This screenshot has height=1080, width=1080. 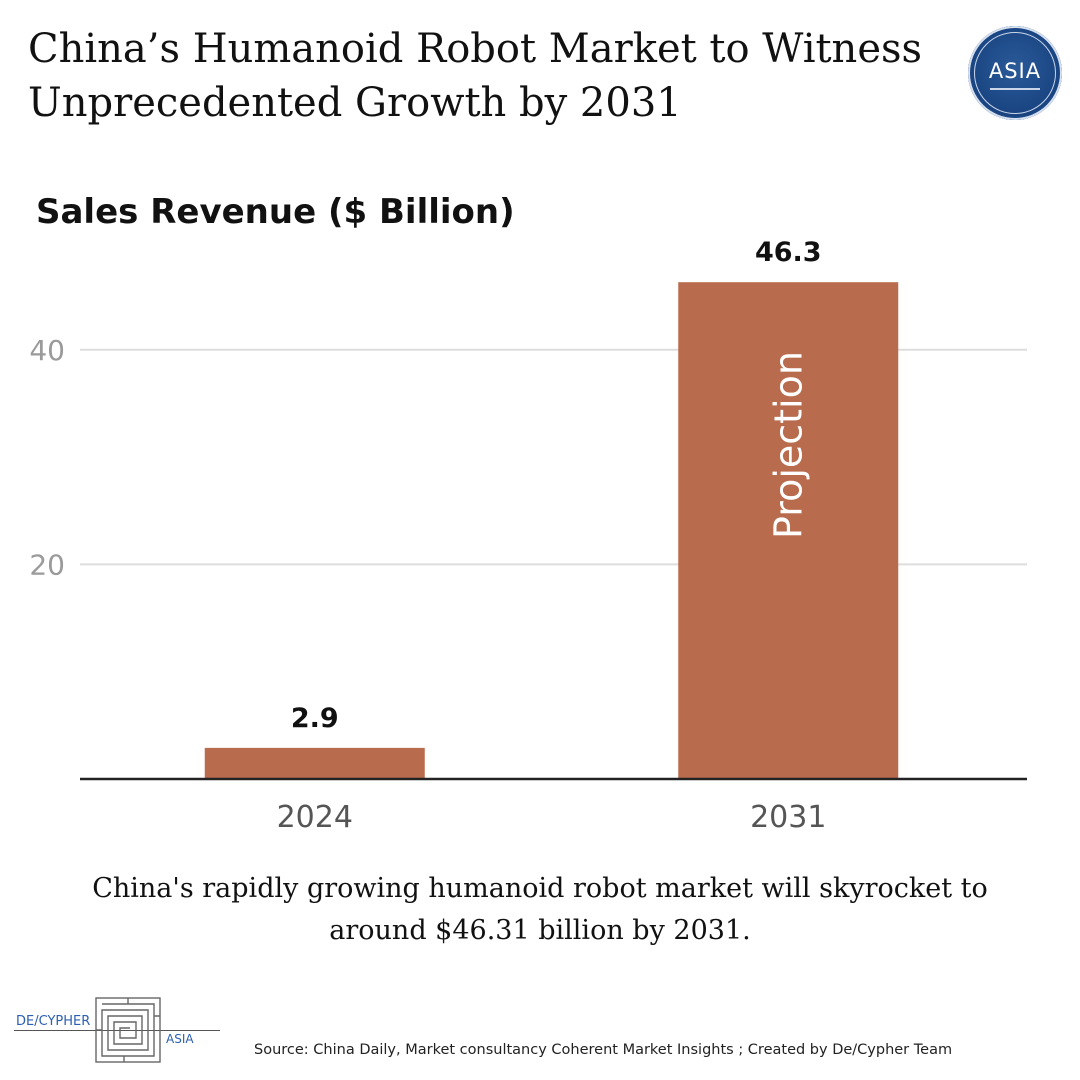 I want to click on bar-2024, so click(x=314, y=763).